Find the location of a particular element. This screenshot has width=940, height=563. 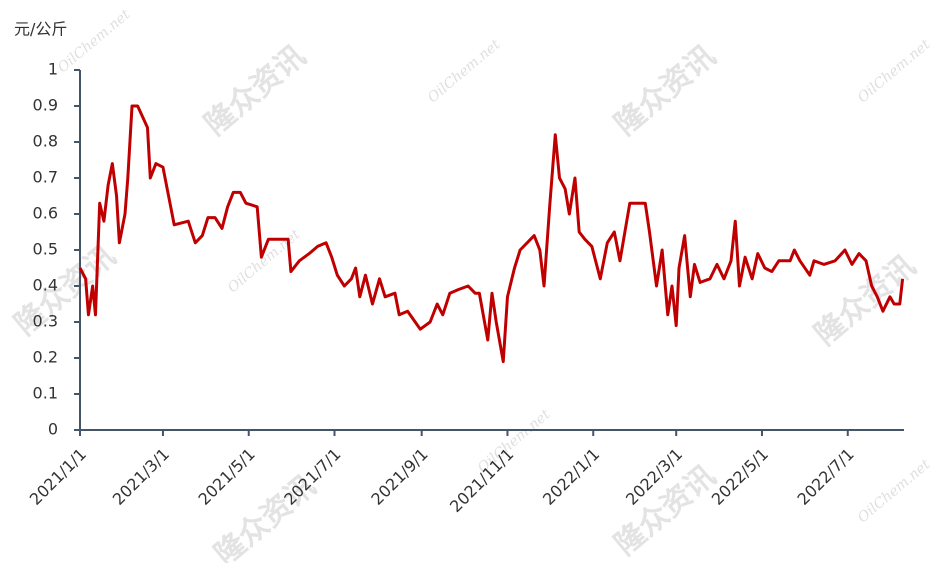

y-tick-label: 1 is located at coordinates (53, 69).